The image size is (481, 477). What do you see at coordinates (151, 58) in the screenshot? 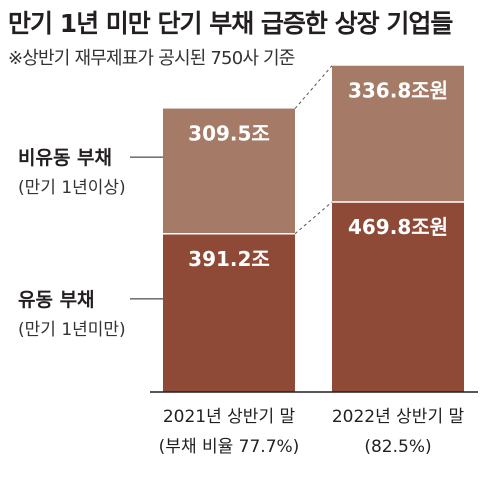
I see `chart-subtitle: ※상반기 재무제표가 공시된 750사 기준` at bounding box center [151, 58].